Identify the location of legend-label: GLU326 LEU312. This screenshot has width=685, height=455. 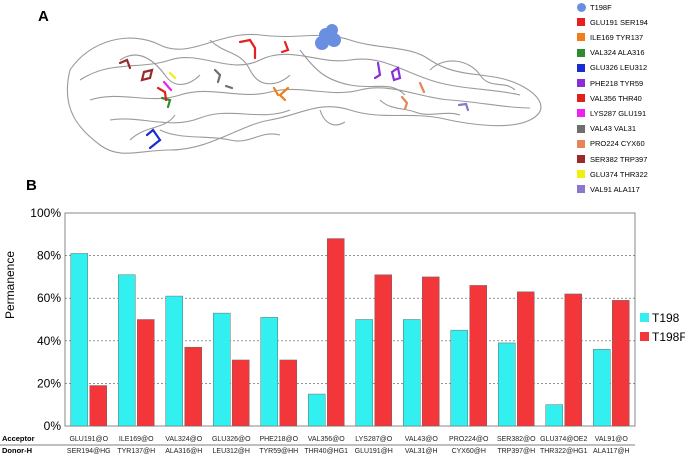
(619, 68).